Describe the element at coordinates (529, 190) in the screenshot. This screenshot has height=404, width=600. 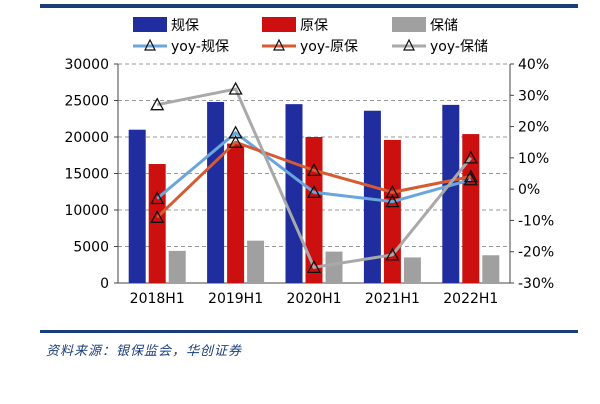
I see `right-tick-label: 0%` at that location.